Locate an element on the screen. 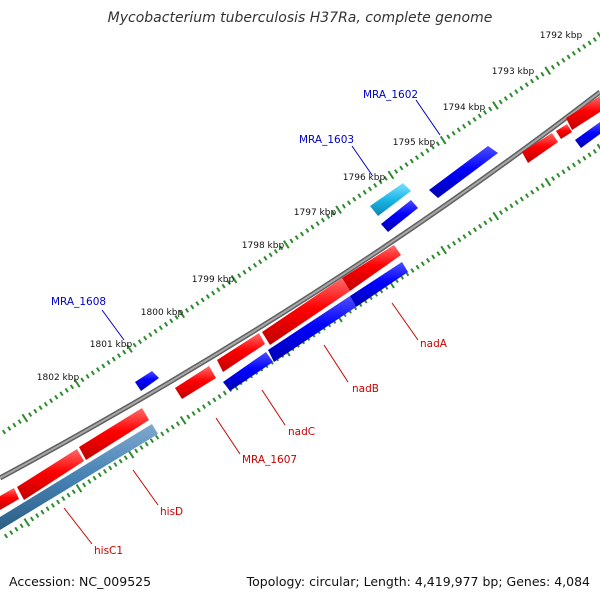  gene-label-mra-1602: MRA_1602 is located at coordinates (390, 95).